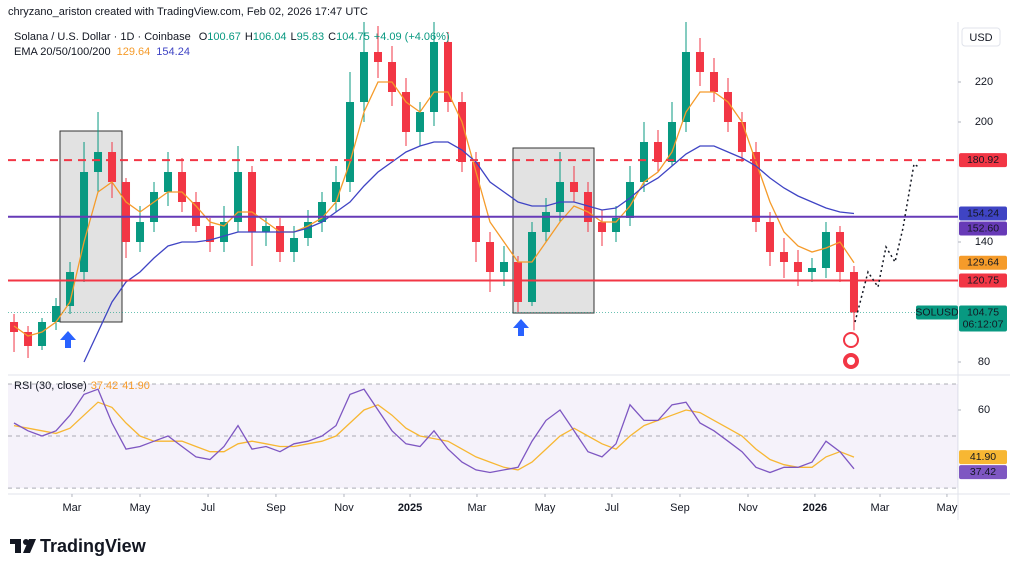 This screenshot has height=572, width=1024. What do you see at coordinates (984, 362) in the screenshot?
I see `y-tick-label: 80` at bounding box center [984, 362].